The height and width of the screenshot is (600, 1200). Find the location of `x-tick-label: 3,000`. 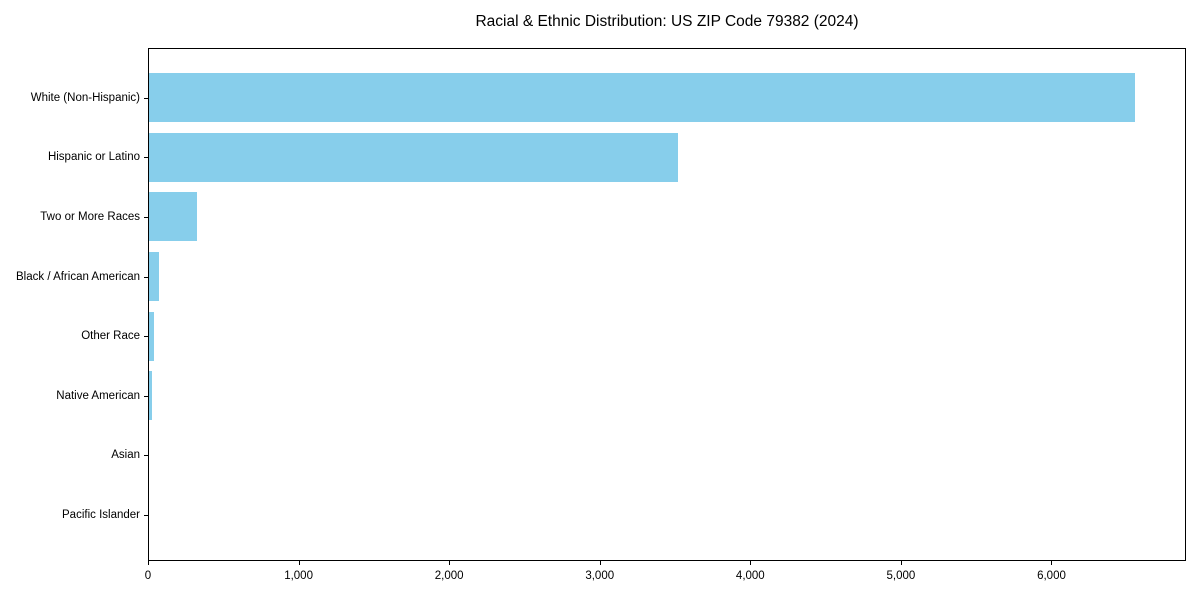

x-tick-label: 3,000 is located at coordinates (600, 576).